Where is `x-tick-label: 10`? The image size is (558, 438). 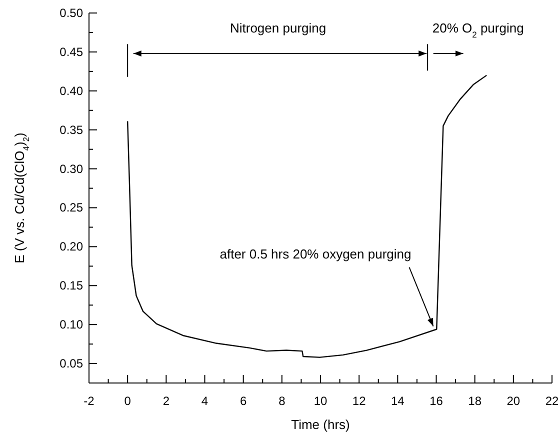
x-tick-label: 10 is located at coordinates (321, 401).